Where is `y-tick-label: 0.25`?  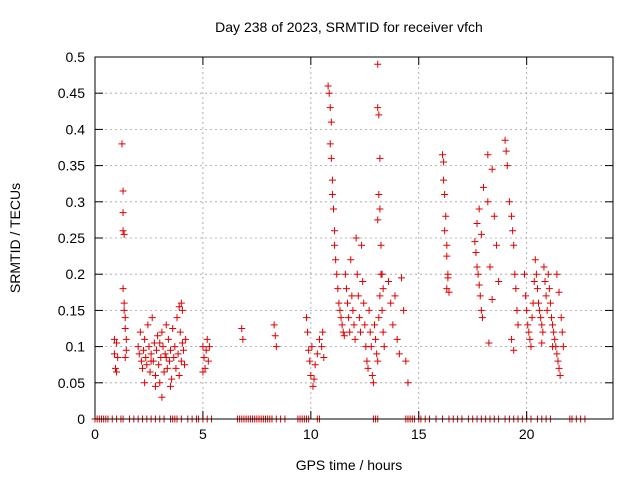
y-tick-label: 0.25 is located at coordinates (71, 238).